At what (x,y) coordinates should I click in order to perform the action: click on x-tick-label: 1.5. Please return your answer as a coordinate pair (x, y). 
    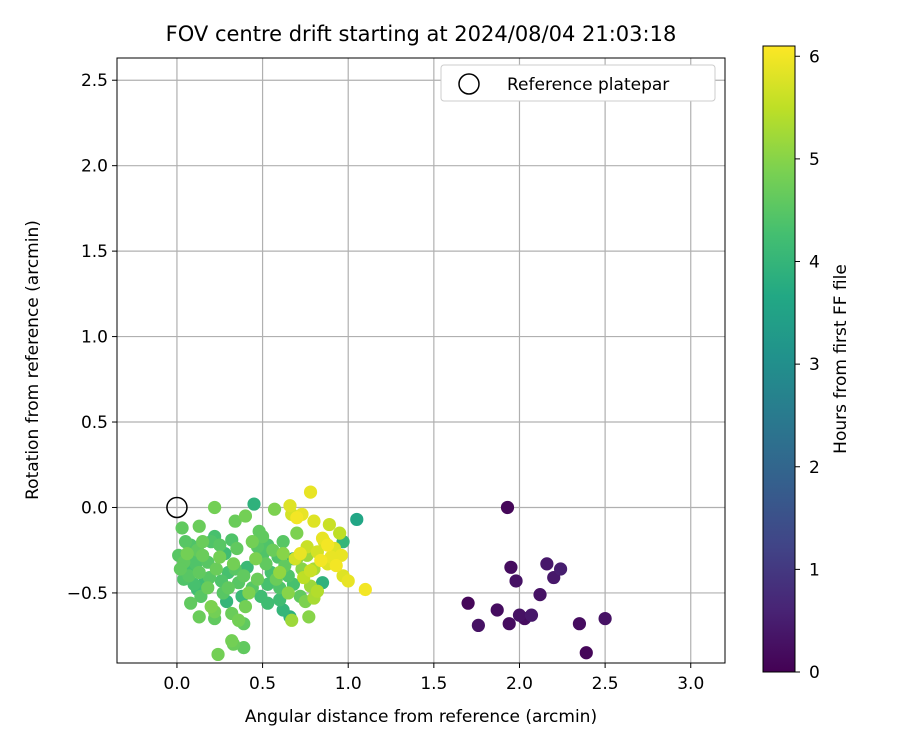
    Looking at the image, I should click on (433, 684).